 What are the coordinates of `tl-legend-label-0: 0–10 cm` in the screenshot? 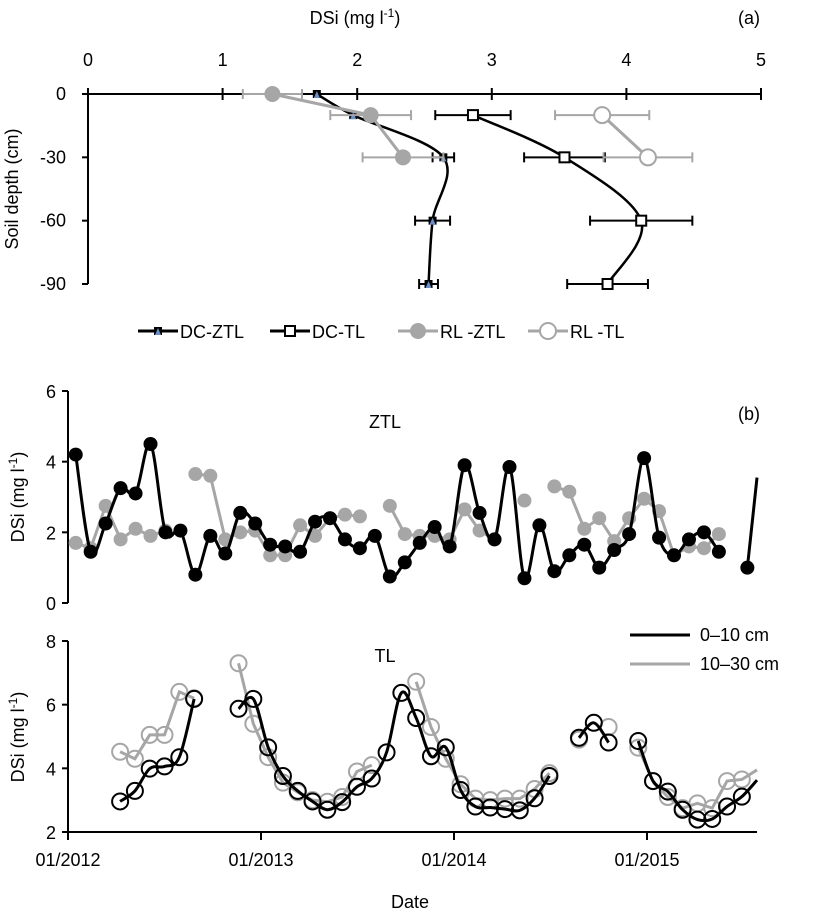 It's located at (734, 635).